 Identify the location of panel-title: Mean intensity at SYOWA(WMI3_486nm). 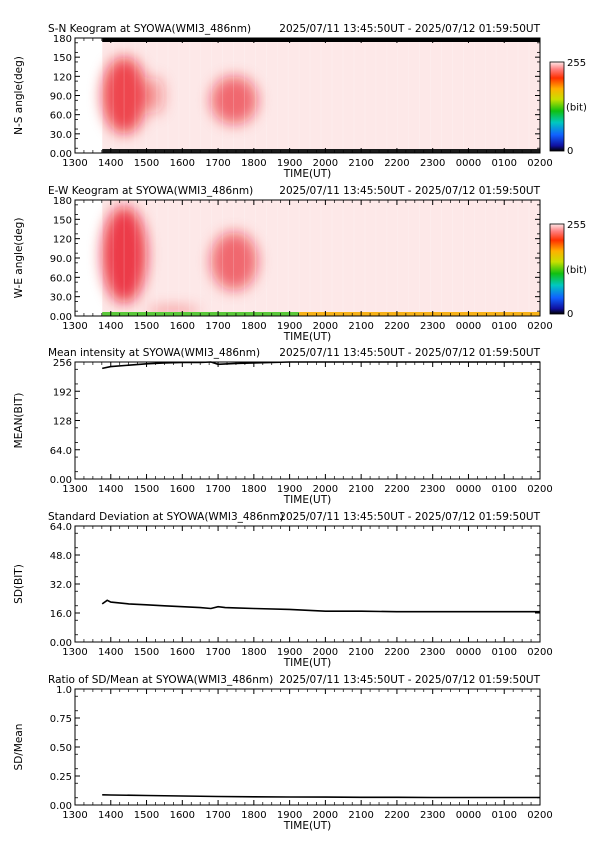
(154, 353).